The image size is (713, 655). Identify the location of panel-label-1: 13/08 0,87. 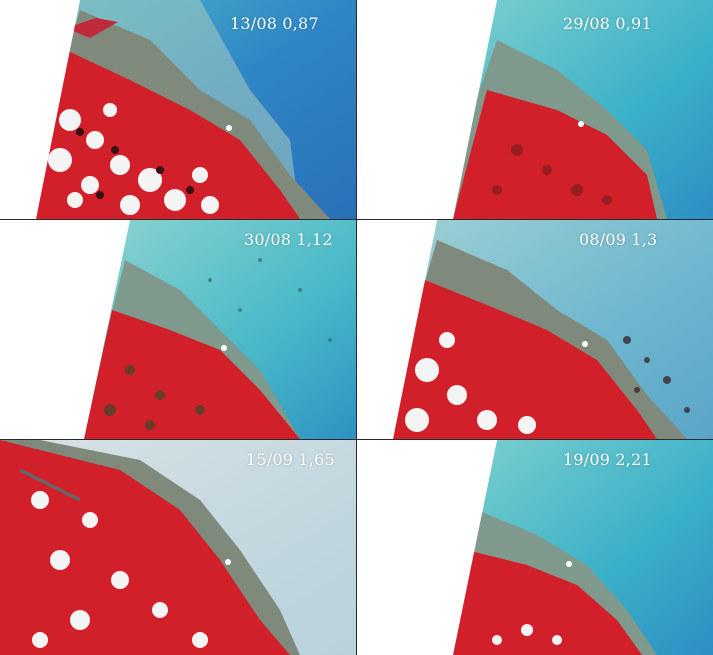
(274, 23).